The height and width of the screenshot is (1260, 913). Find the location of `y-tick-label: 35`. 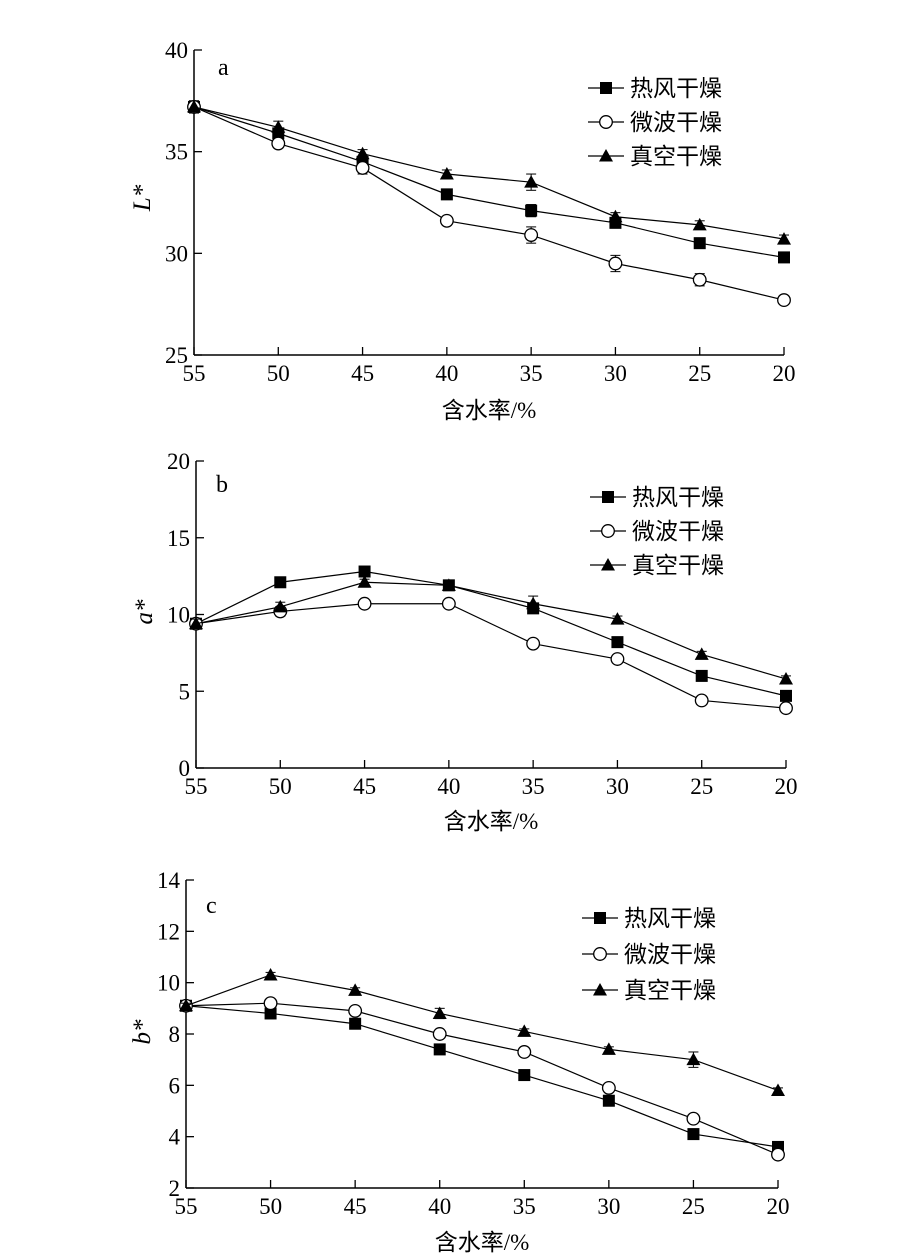

y-tick-label: 35 is located at coordinates (176, 152).